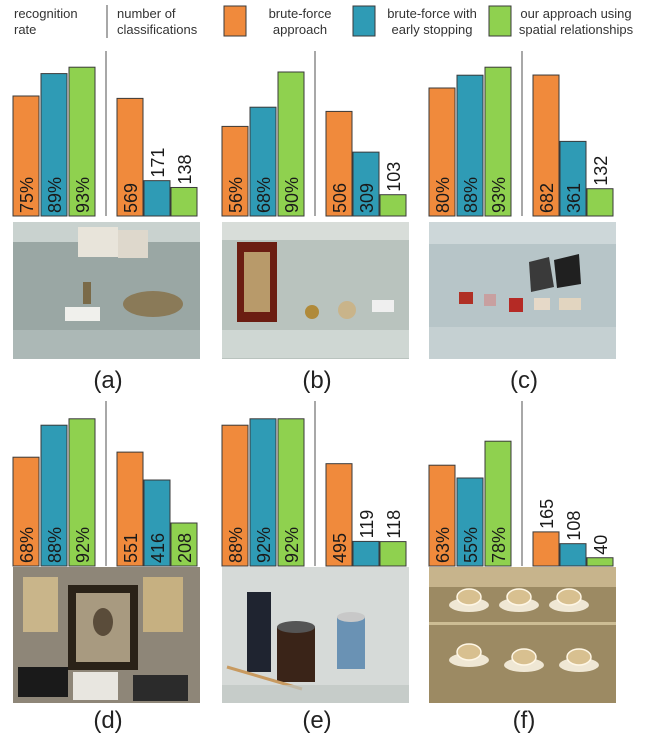  Describe the element at coordinates (432, 29) in the screenshot. I see `legend-early-stopping-line2: early stopping` at that location.